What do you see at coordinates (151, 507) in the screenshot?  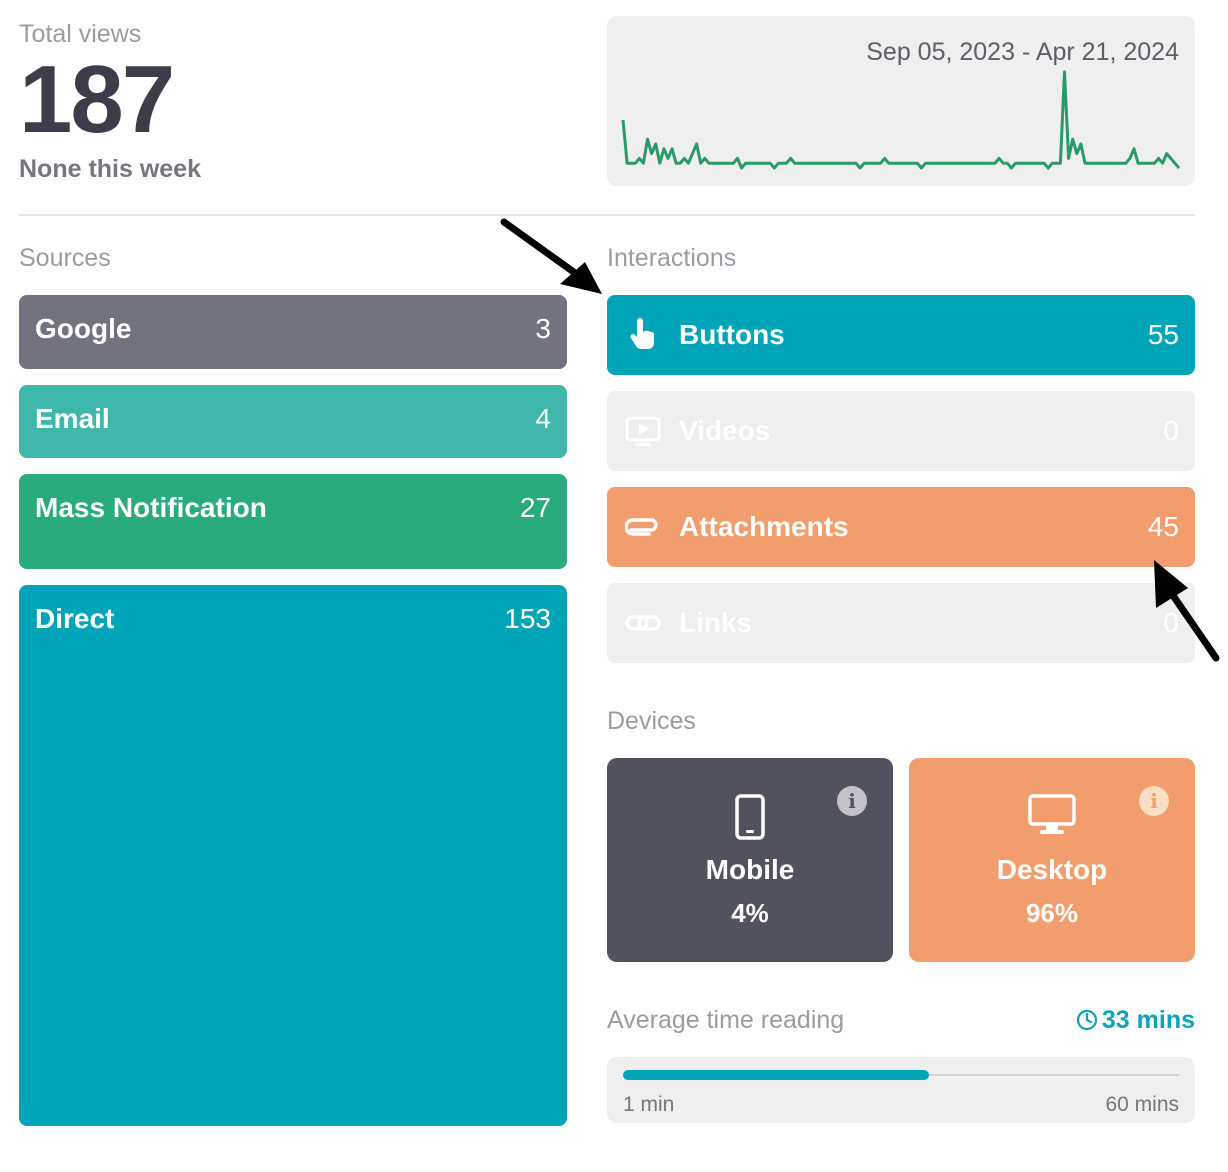 I see `source-label: Mass Notification` at bounding box center [151, 507].